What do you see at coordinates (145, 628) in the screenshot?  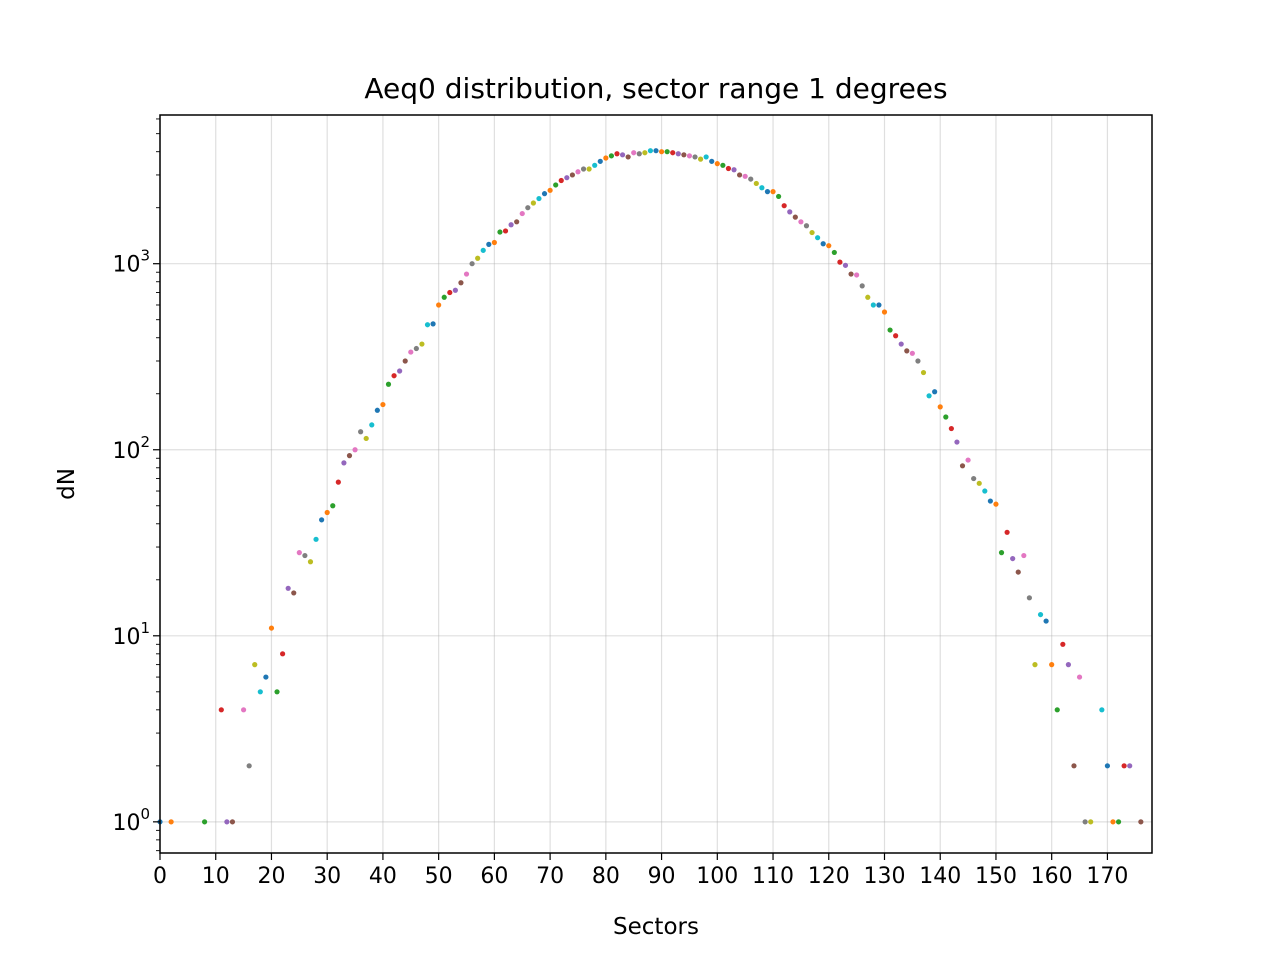 I see `y-tick-exponent: 1` at bounding box center [145, 628].